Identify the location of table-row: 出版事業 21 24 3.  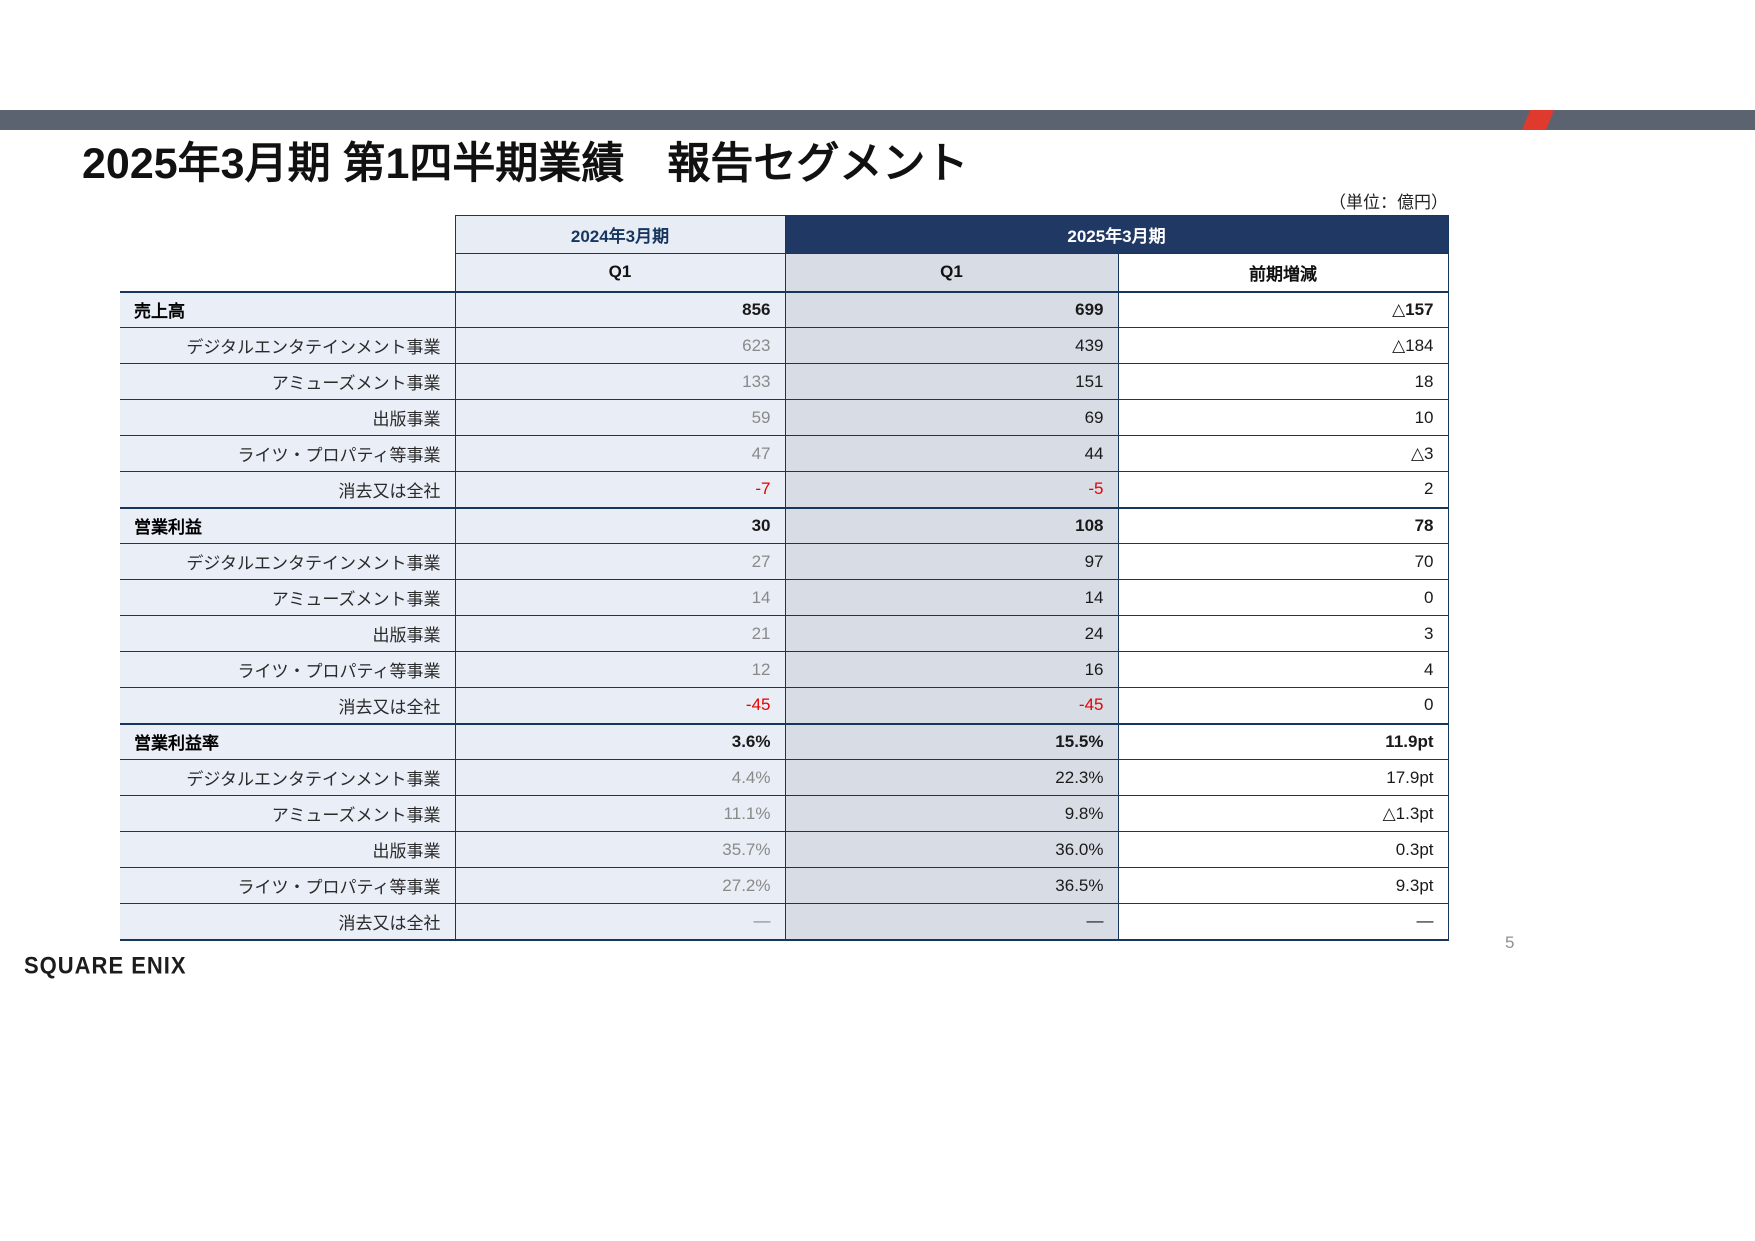
(784, 633).